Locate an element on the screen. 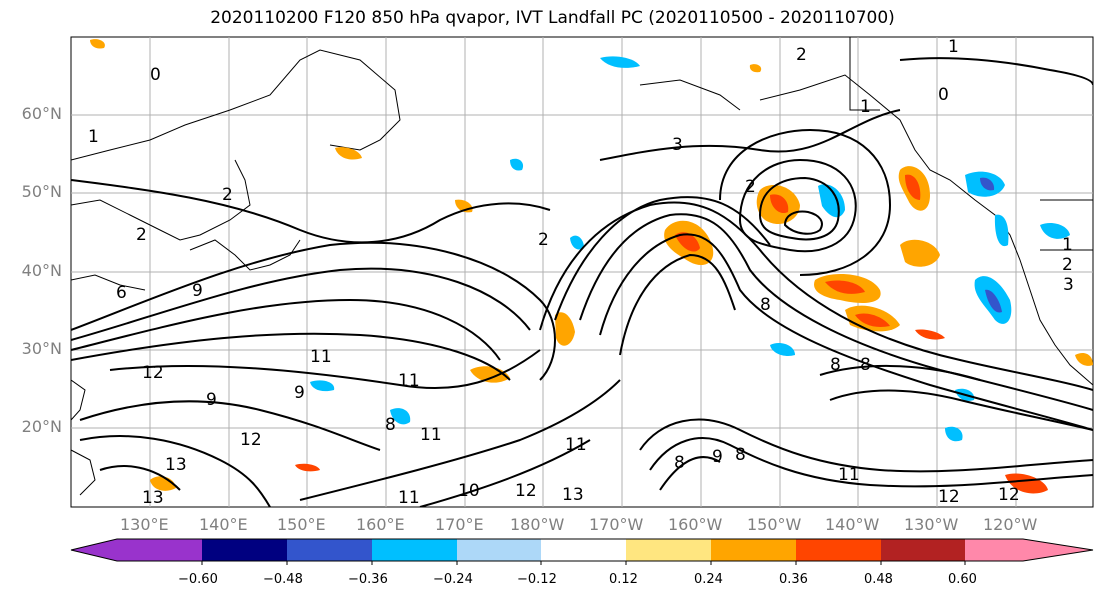 This screenshot has width=1105, height=601. lat-label-20n: 20°N is located at coordinates (41, 426).